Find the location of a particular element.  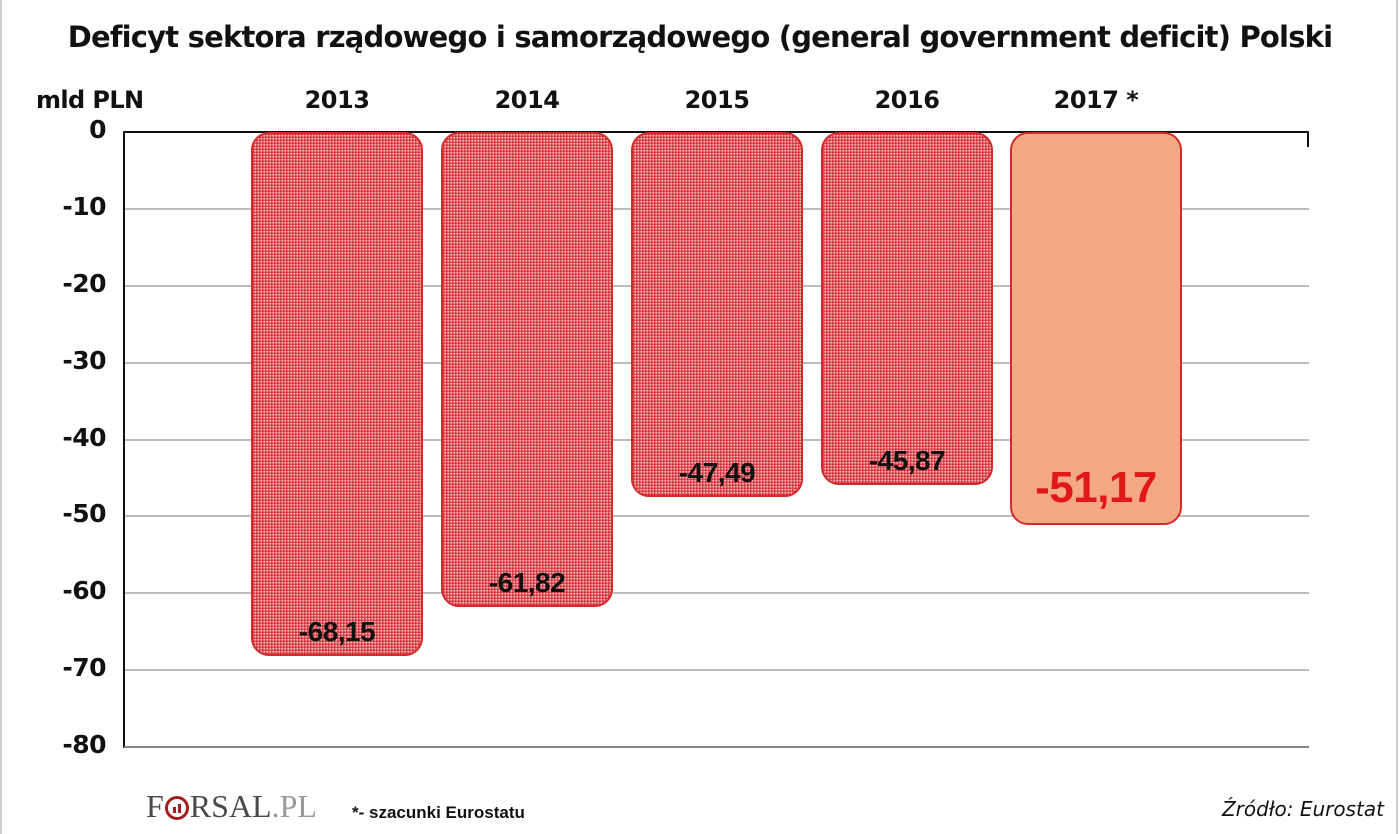

x-category-label: 2014 is located at coordinates (527, 100).